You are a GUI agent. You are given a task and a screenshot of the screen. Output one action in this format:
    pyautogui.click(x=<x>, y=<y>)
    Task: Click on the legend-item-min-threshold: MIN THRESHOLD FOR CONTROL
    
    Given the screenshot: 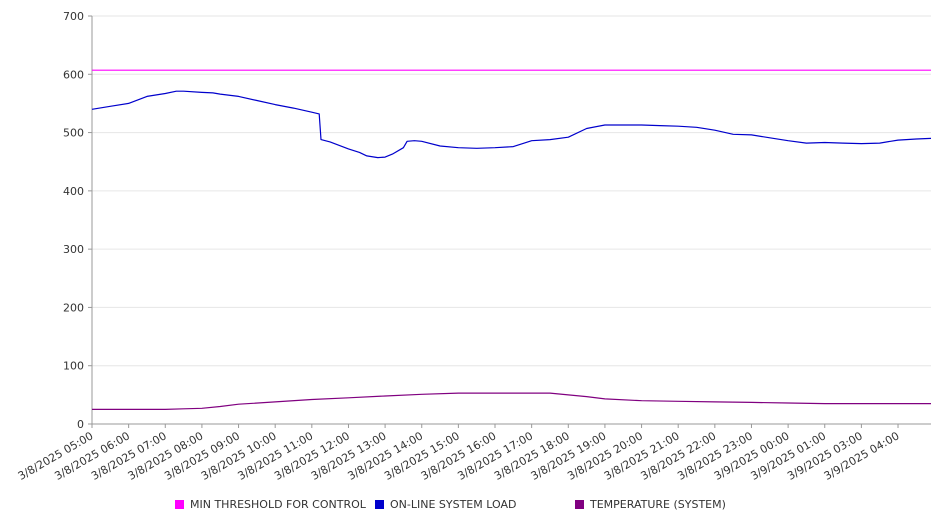 What is the action you would take?
    pyautogui.click(x=270, y=504)
    